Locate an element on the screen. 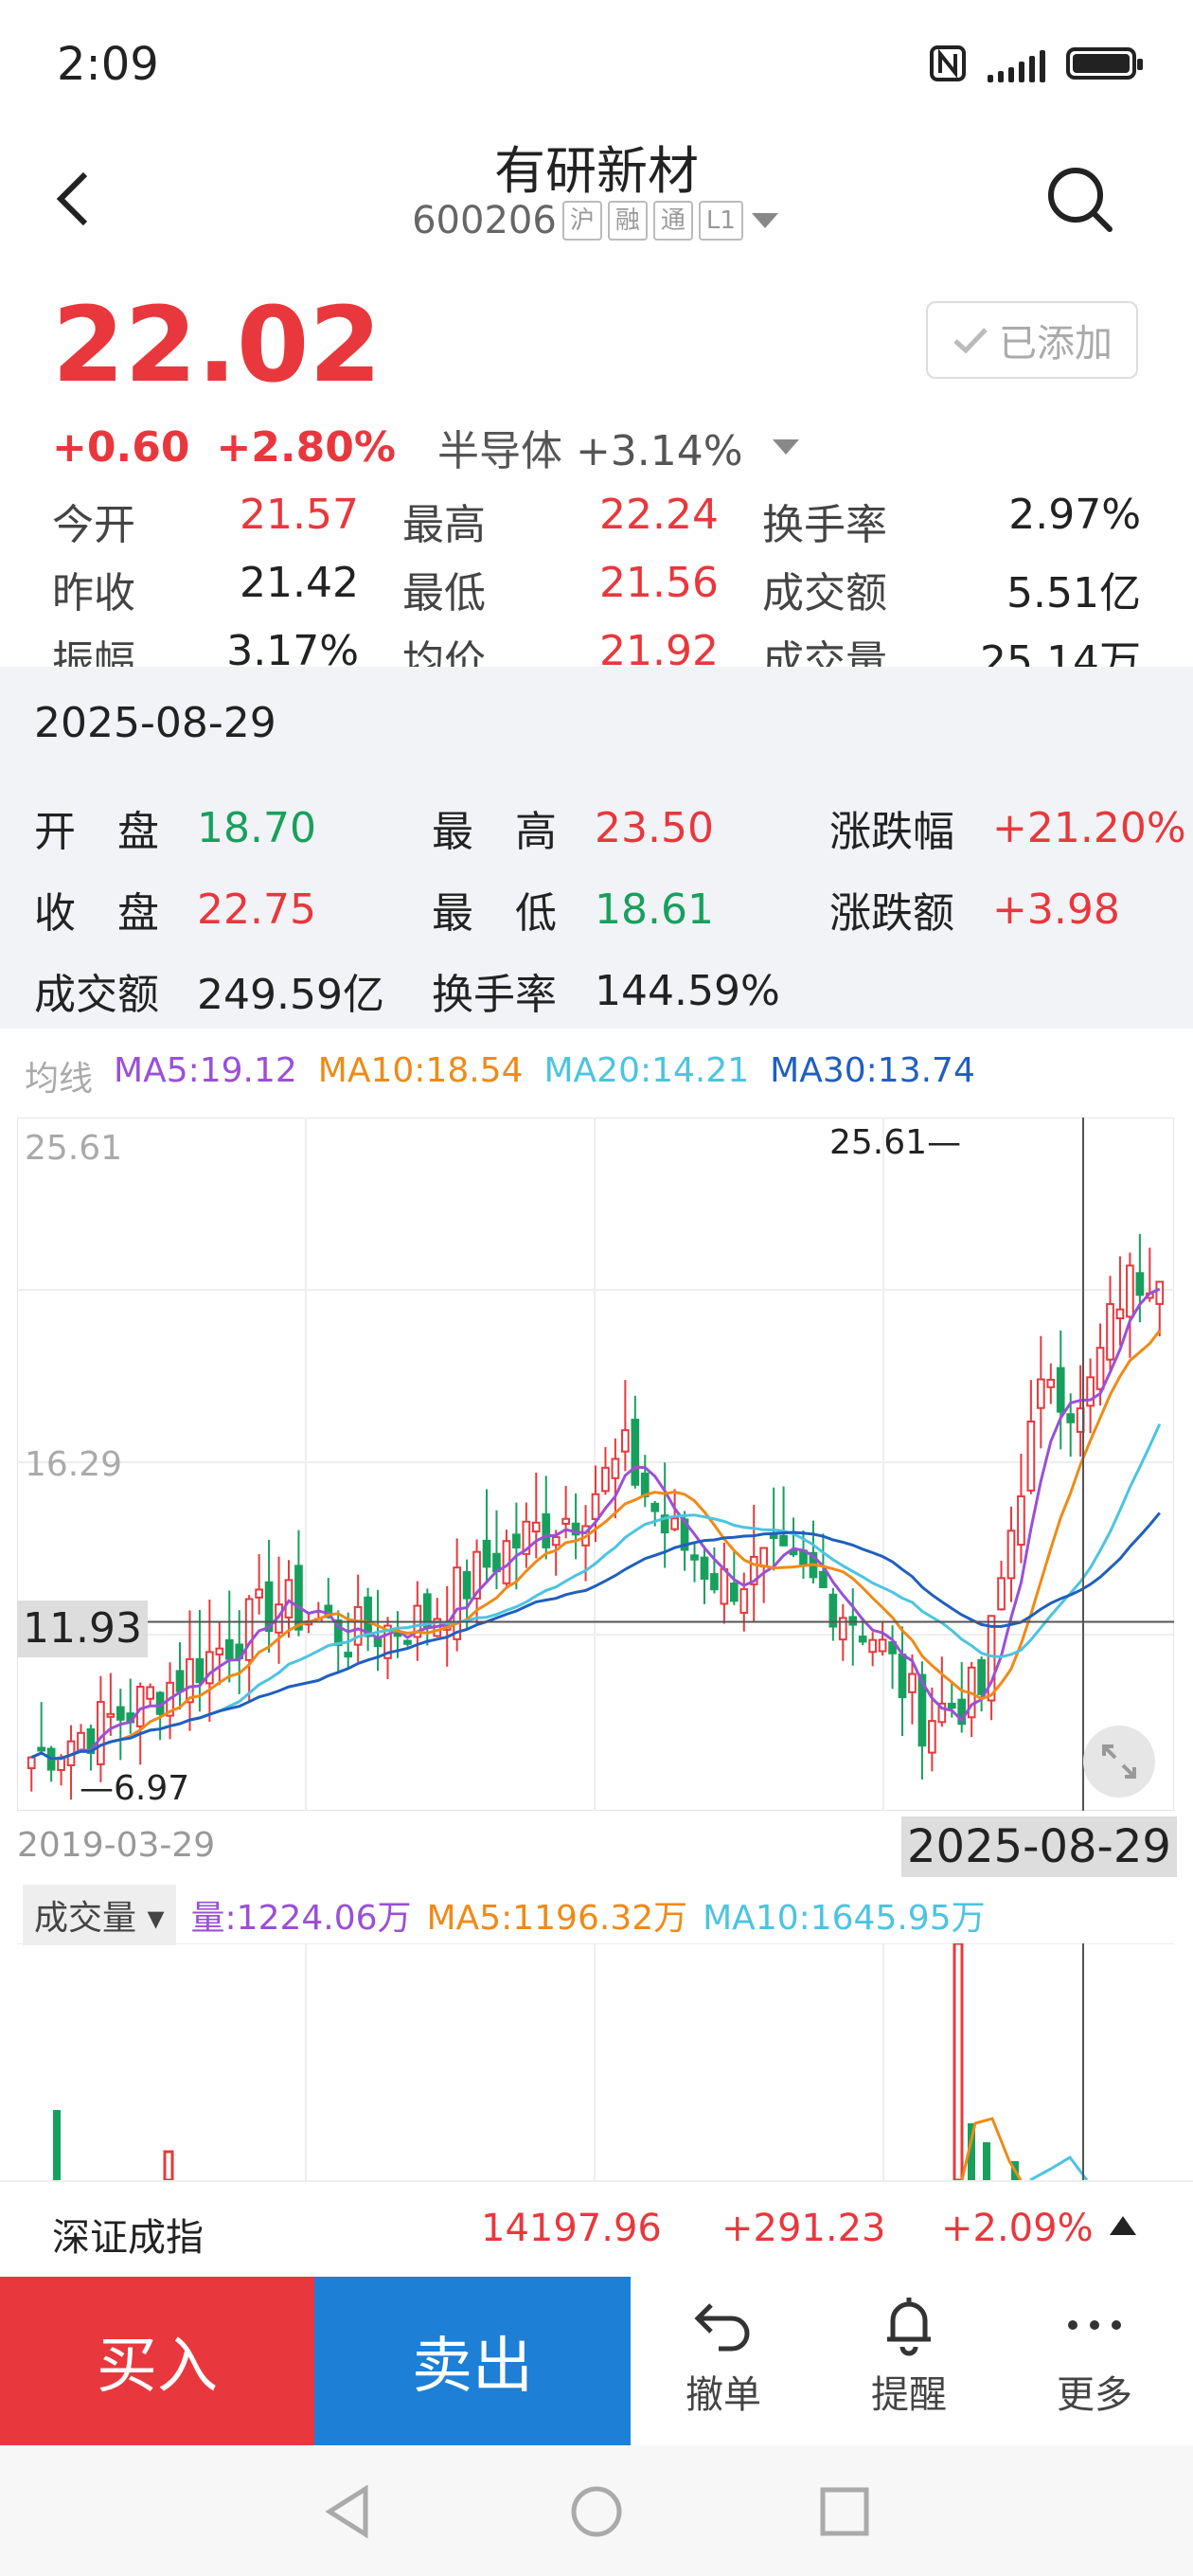 This screenshot has height=2576, width=1193. undo-icon is located at coordinates (722, 2327).